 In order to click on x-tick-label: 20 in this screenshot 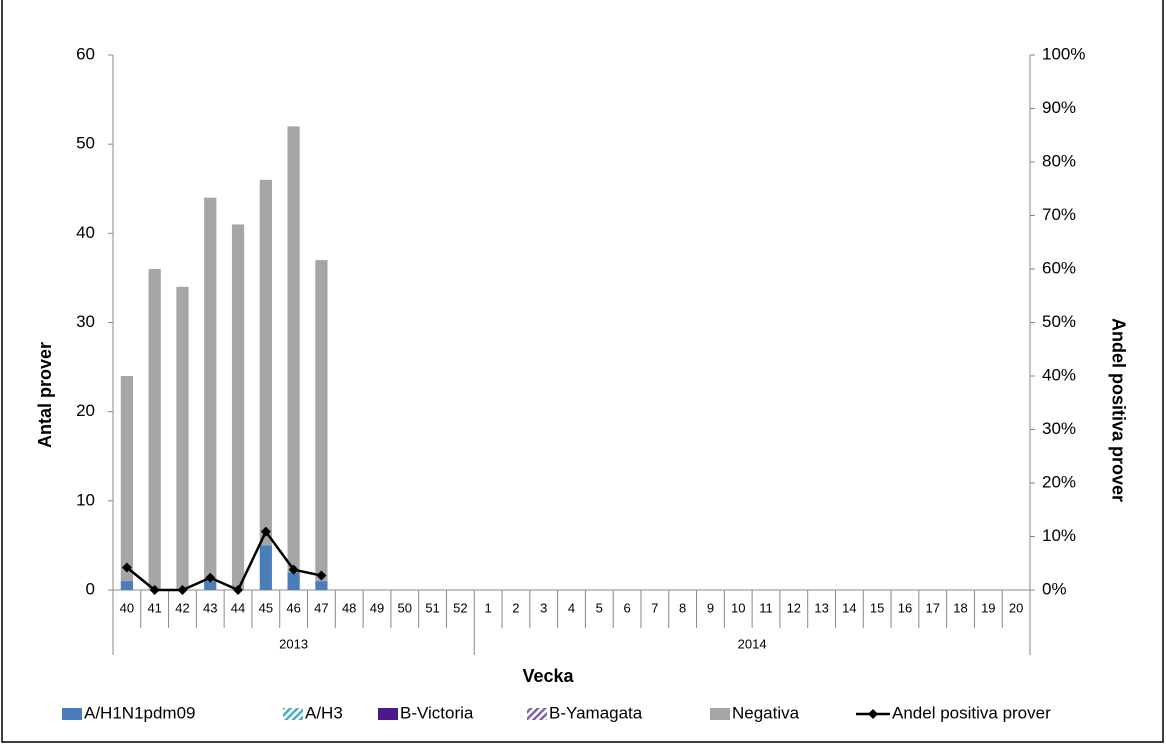, I will do `click(1016, 607)`.